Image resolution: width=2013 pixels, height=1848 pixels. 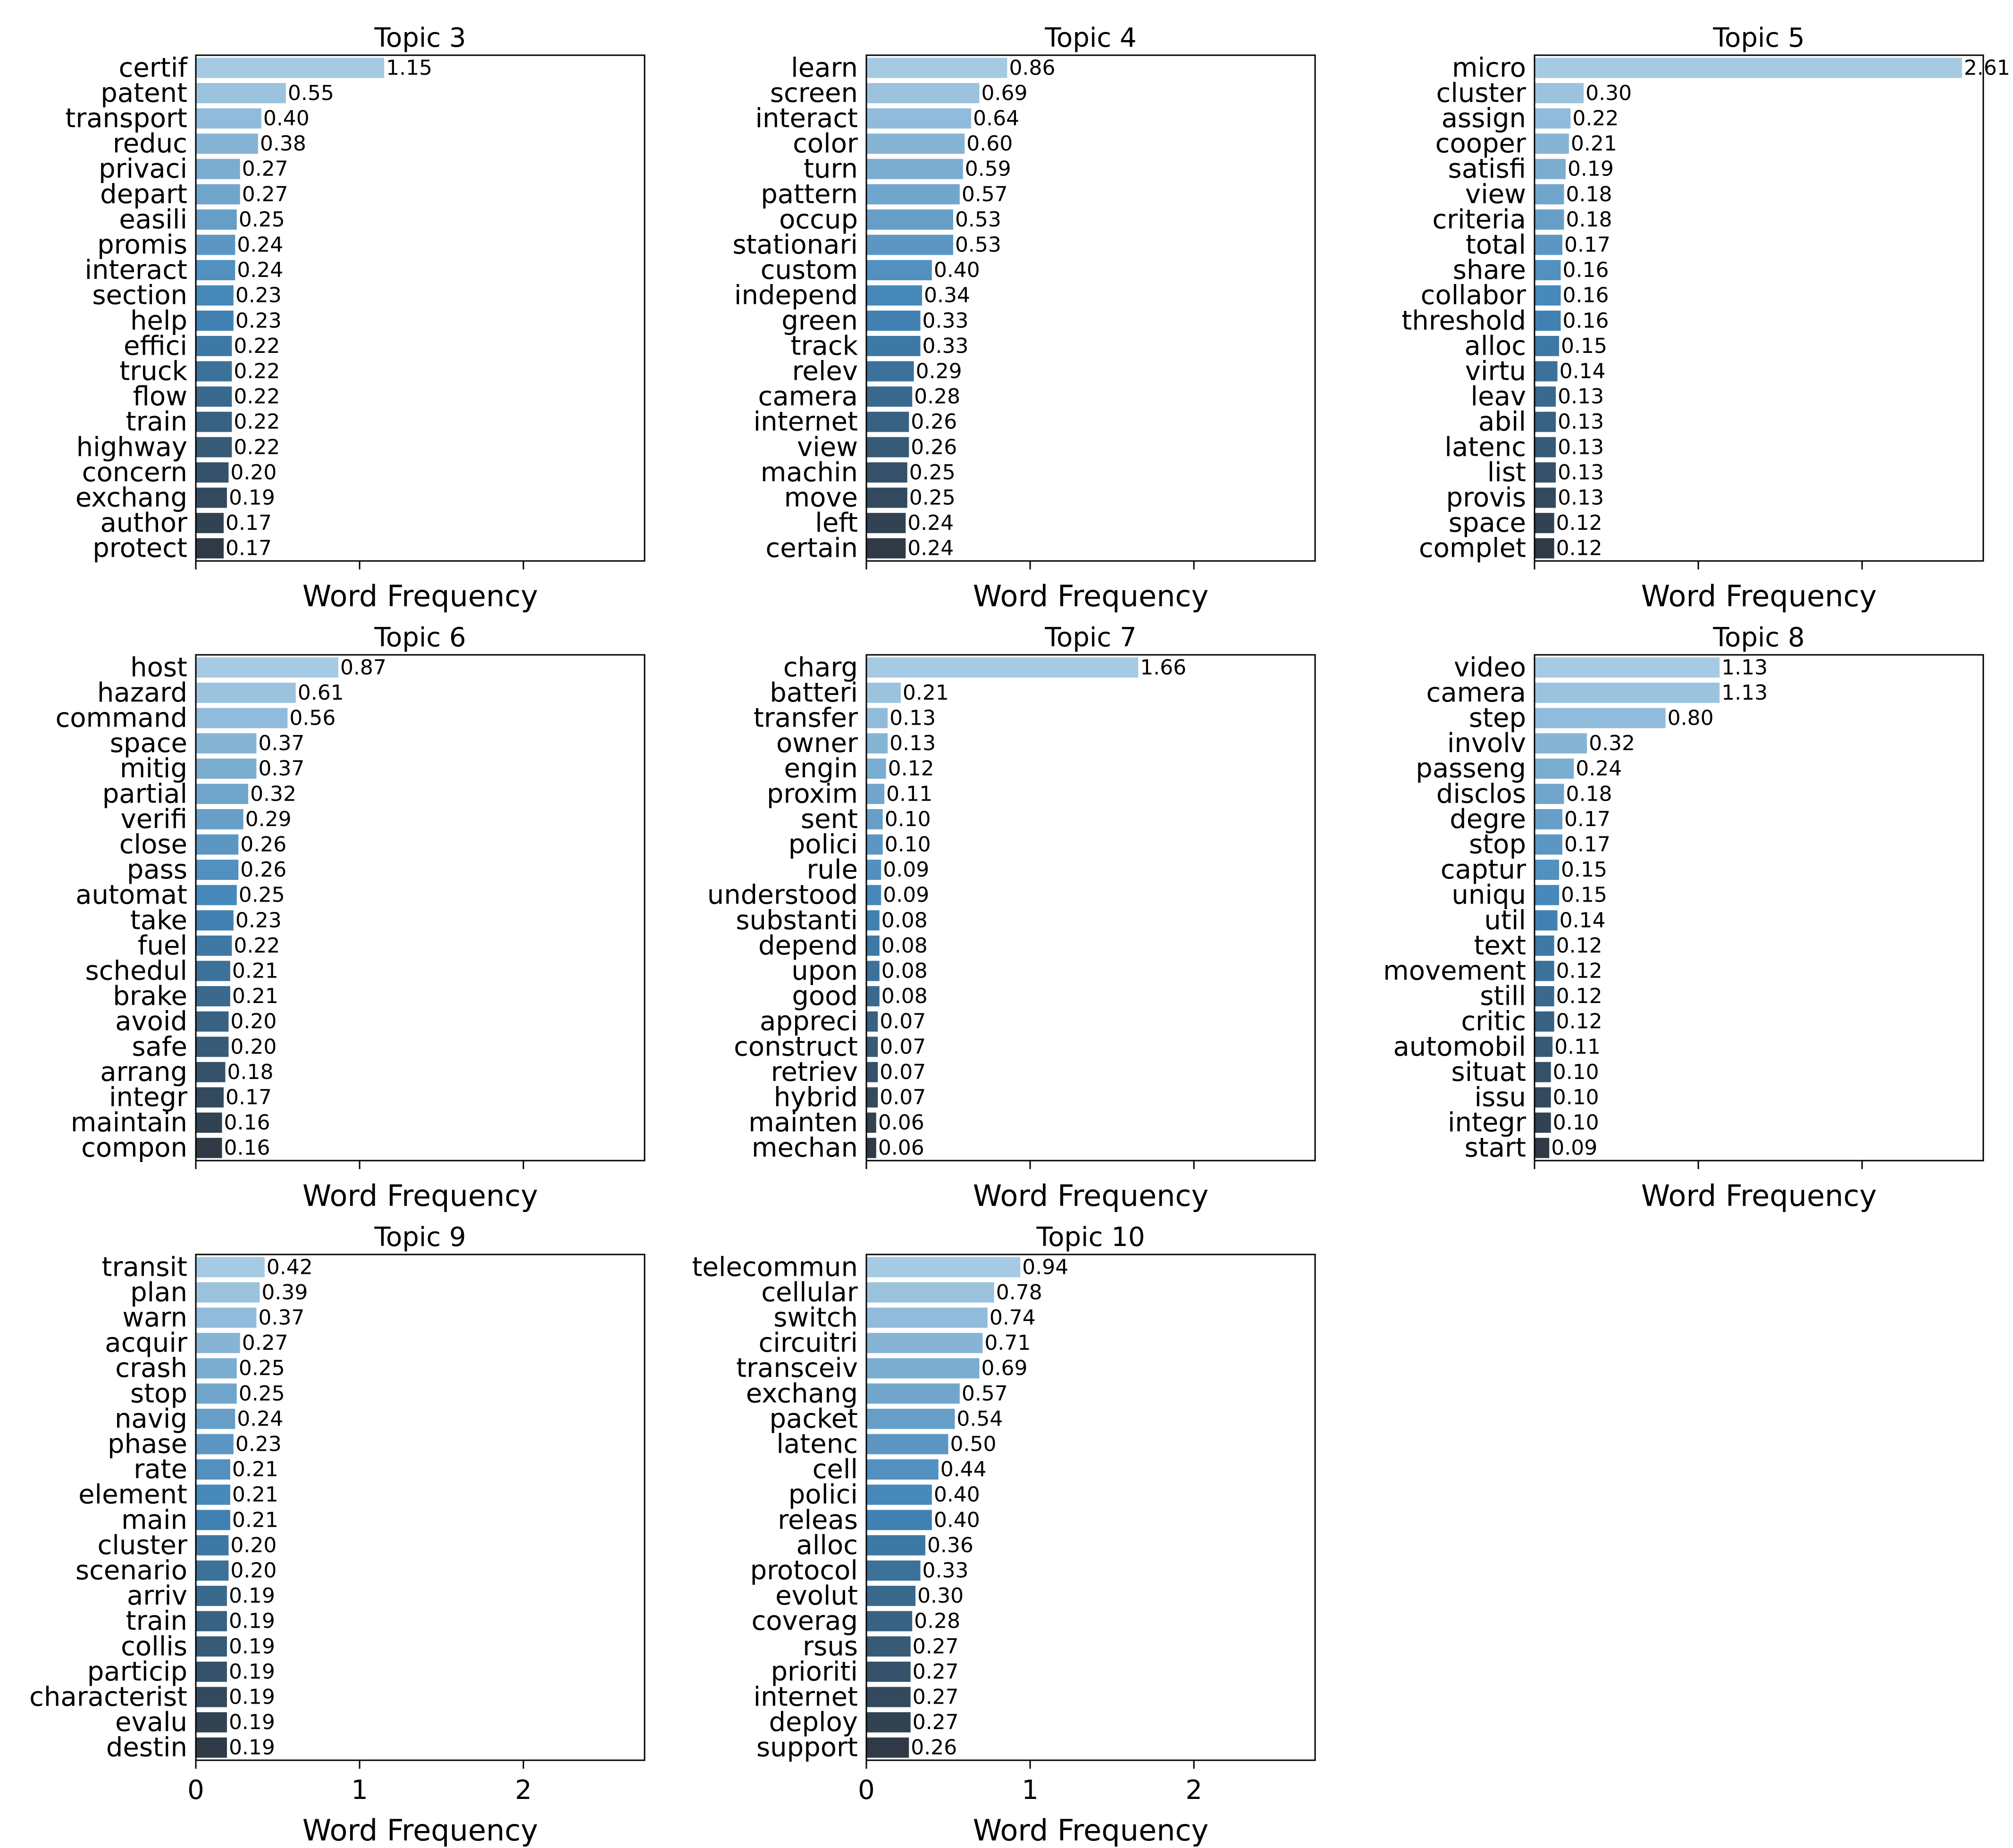 What do you see at coordinates (1488, 1072) in the screenshot?
I see `category-label: situat` at bounding box center [1488, 1072].